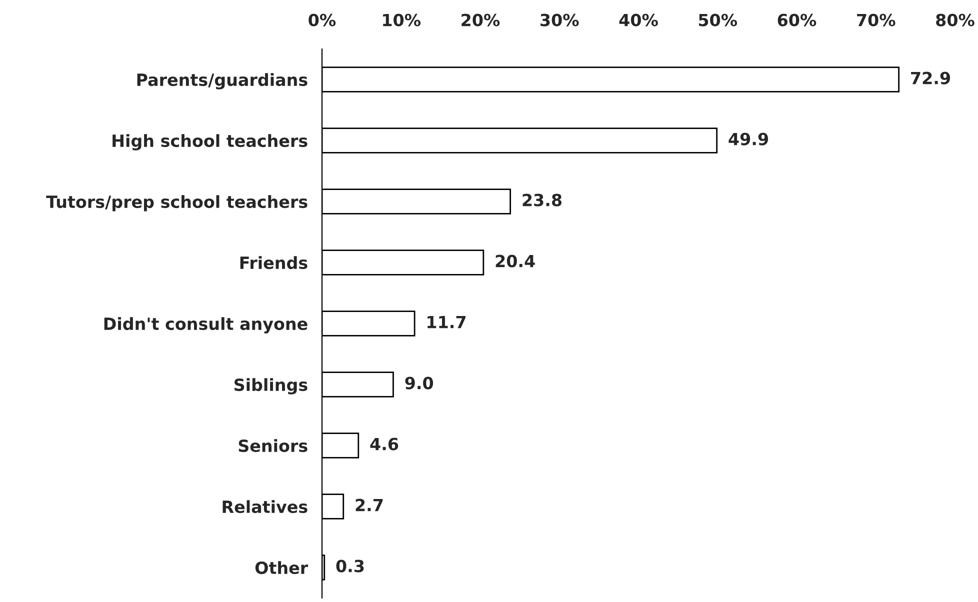  Describe the element at coordinates (177, 203) in the screenshot. I see `y-tick-label: Tutors/prep school teachers` at that location.